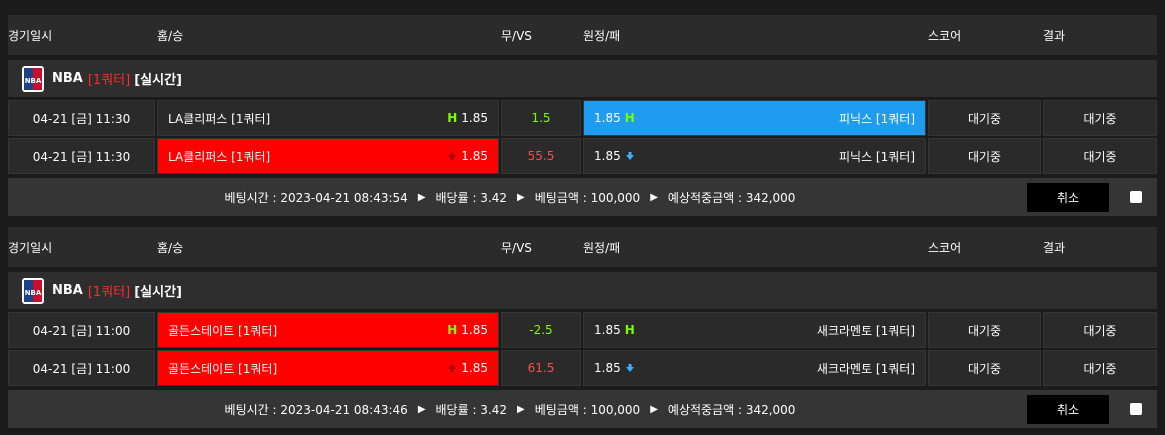 This screenshot has width=1165, height=435. What do you see at coordinates (81, 368) in the screenshot?
I see `game-date: 04-21 [금] 11:00` at bounding box center [81, 368].